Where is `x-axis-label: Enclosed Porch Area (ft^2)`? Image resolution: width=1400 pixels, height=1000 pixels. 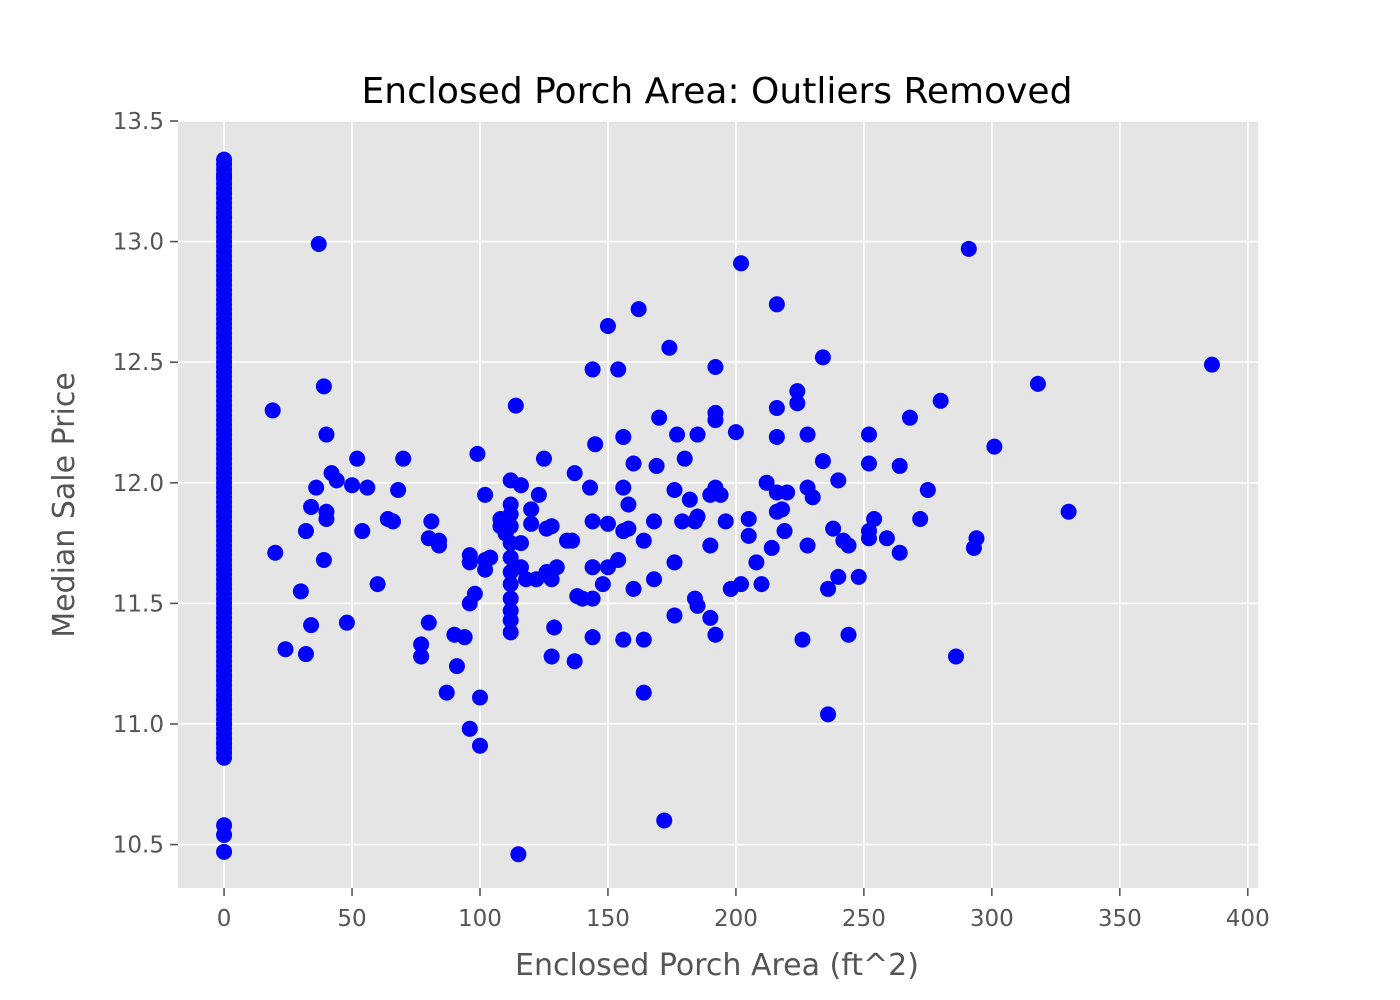
x-axis-label: Enclosed Porch Area (ft^2) is located at coordinates (717, 965).